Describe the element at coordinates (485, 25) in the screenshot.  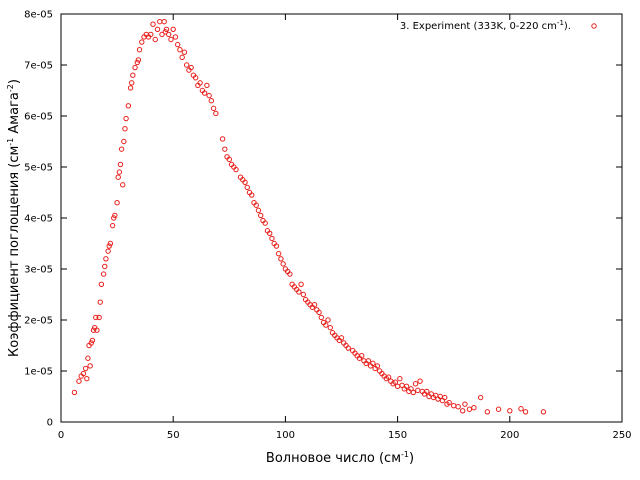
I see `legend-label: 3. Experiment (333K, 0-220 cm-1).` at that location.